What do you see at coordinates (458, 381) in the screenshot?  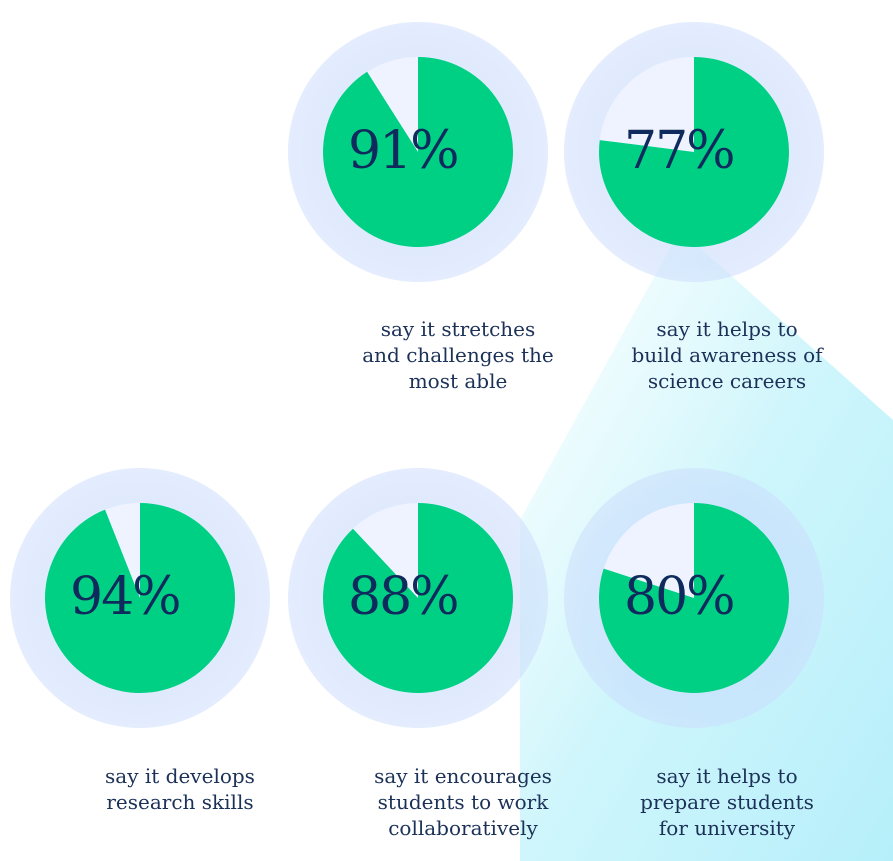 I see `caption-line: most able` at bounding box center [458, 381].